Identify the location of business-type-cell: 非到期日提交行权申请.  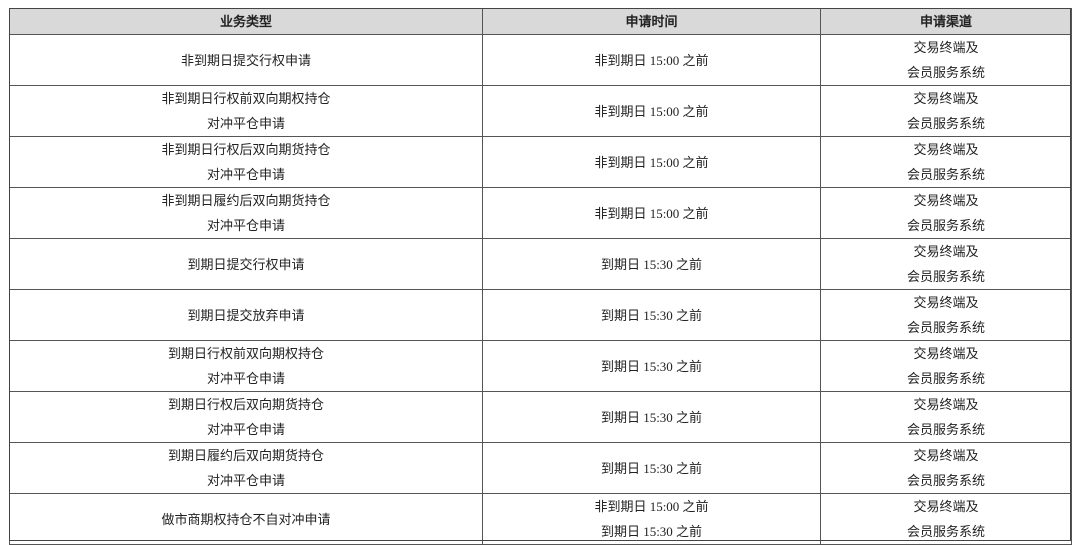
(246, 60).